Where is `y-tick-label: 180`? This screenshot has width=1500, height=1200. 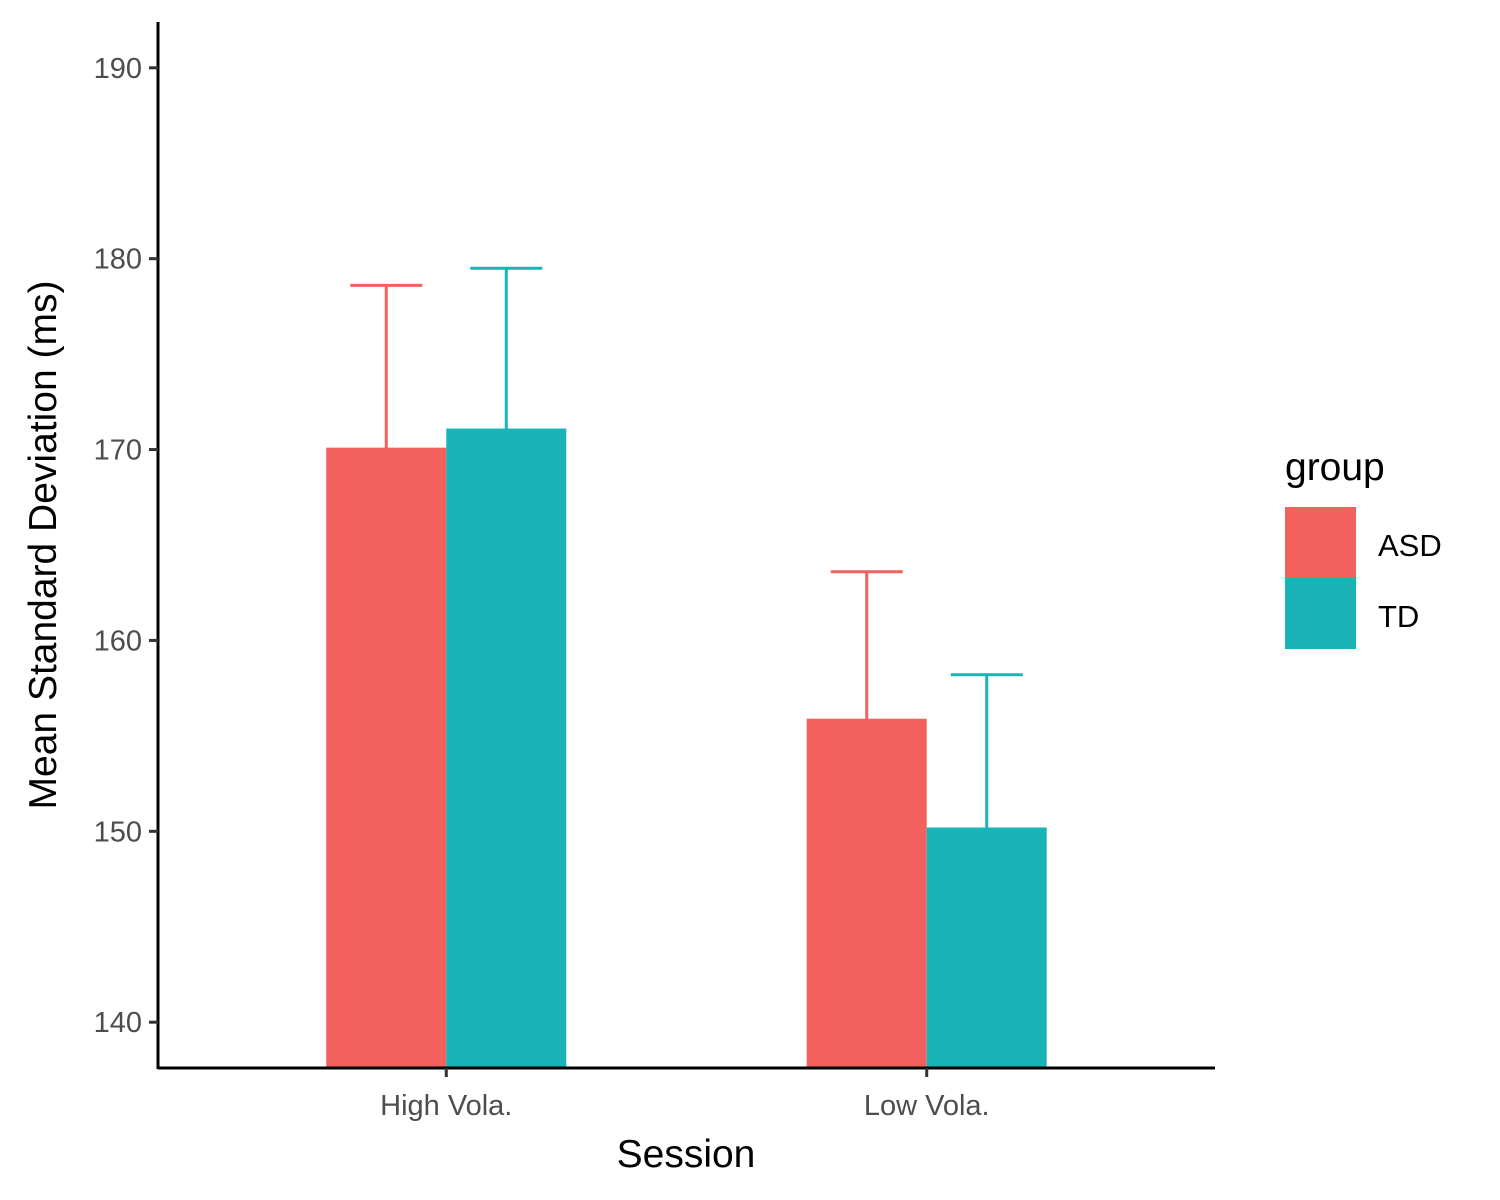 y-tick-label: 180 is located at coordinates (118, 260).